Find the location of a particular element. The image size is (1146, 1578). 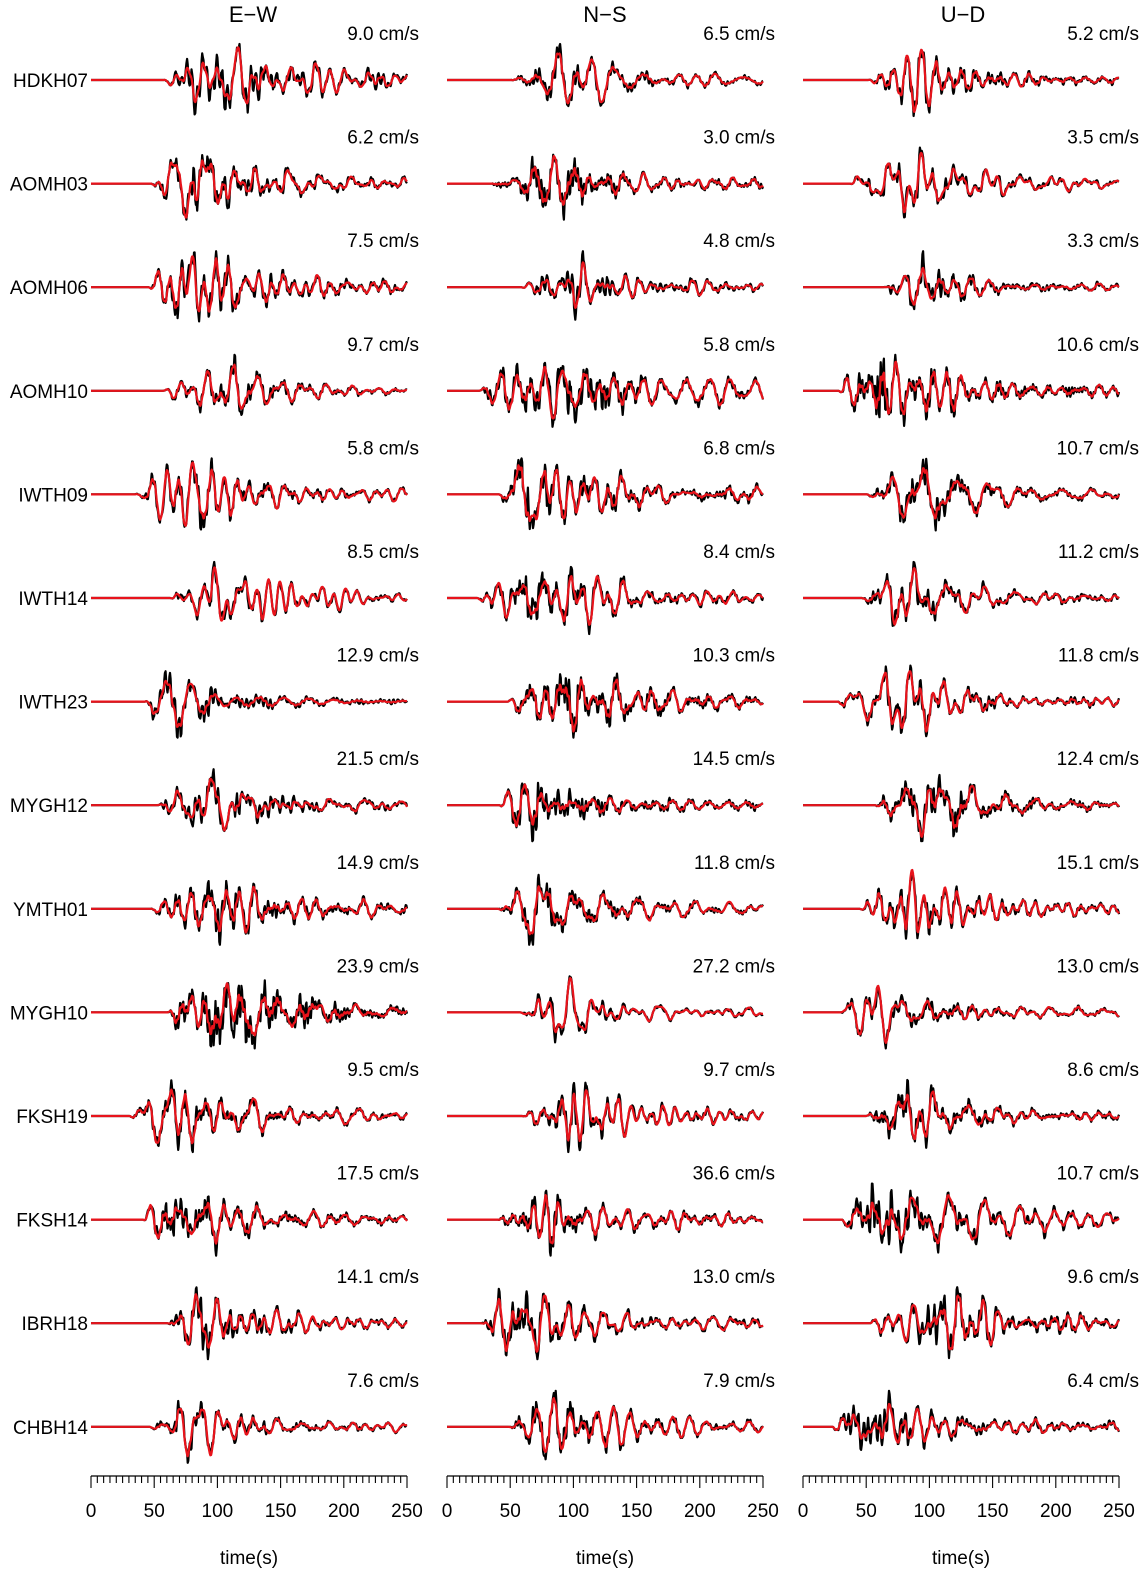

peak-velocity-label: 7.6 cm/s is located at coordinates (383, 1381).